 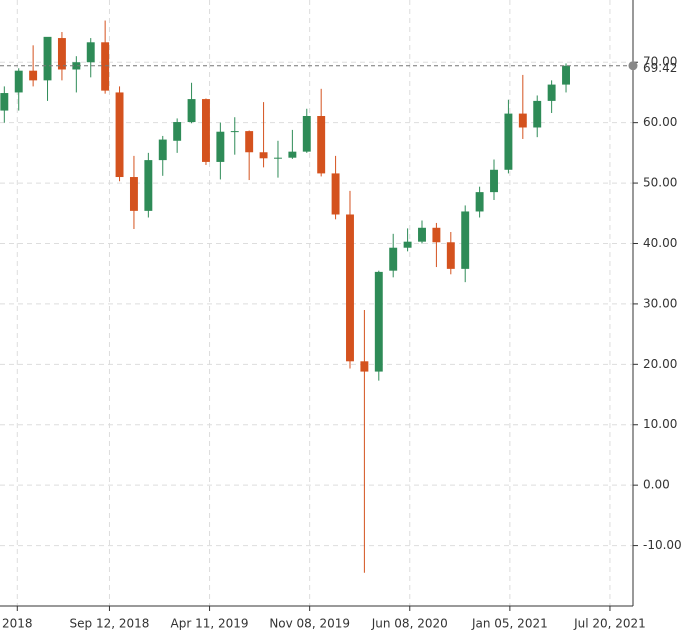 What do you see at coordinates (660, 243) in the screenshot?
I see `y-tick-label: 40.00` at bounding box center [660, 243].